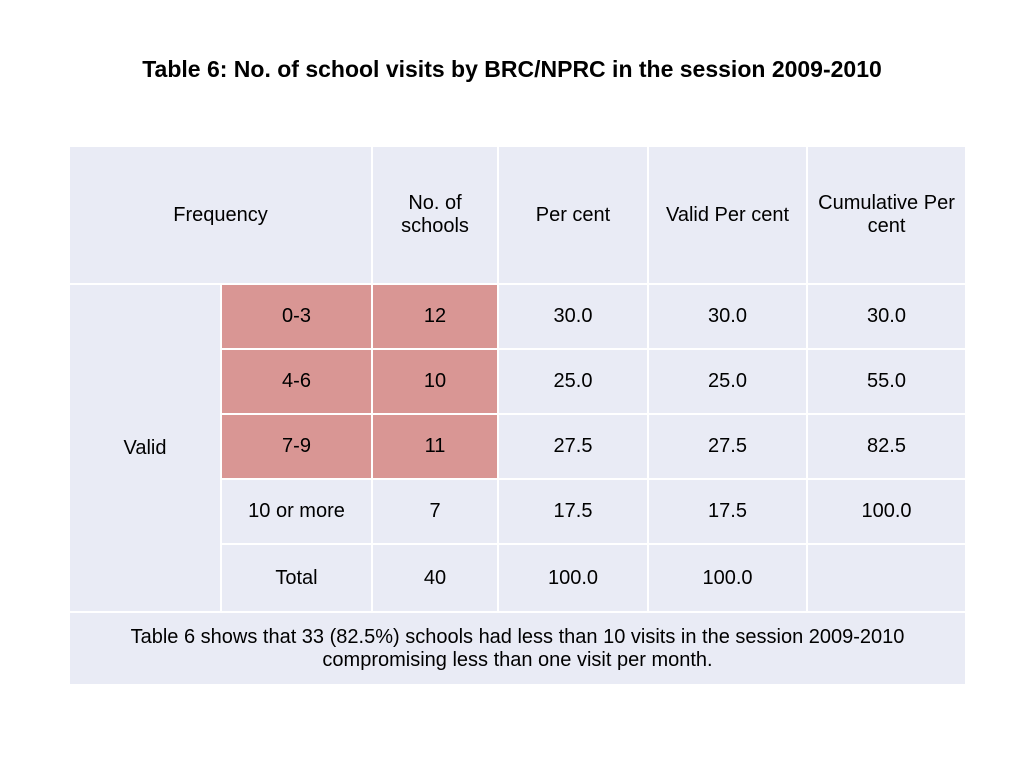 The image size is (1024, 768). I want to click on valid-label: Valid, so click(145, 448).